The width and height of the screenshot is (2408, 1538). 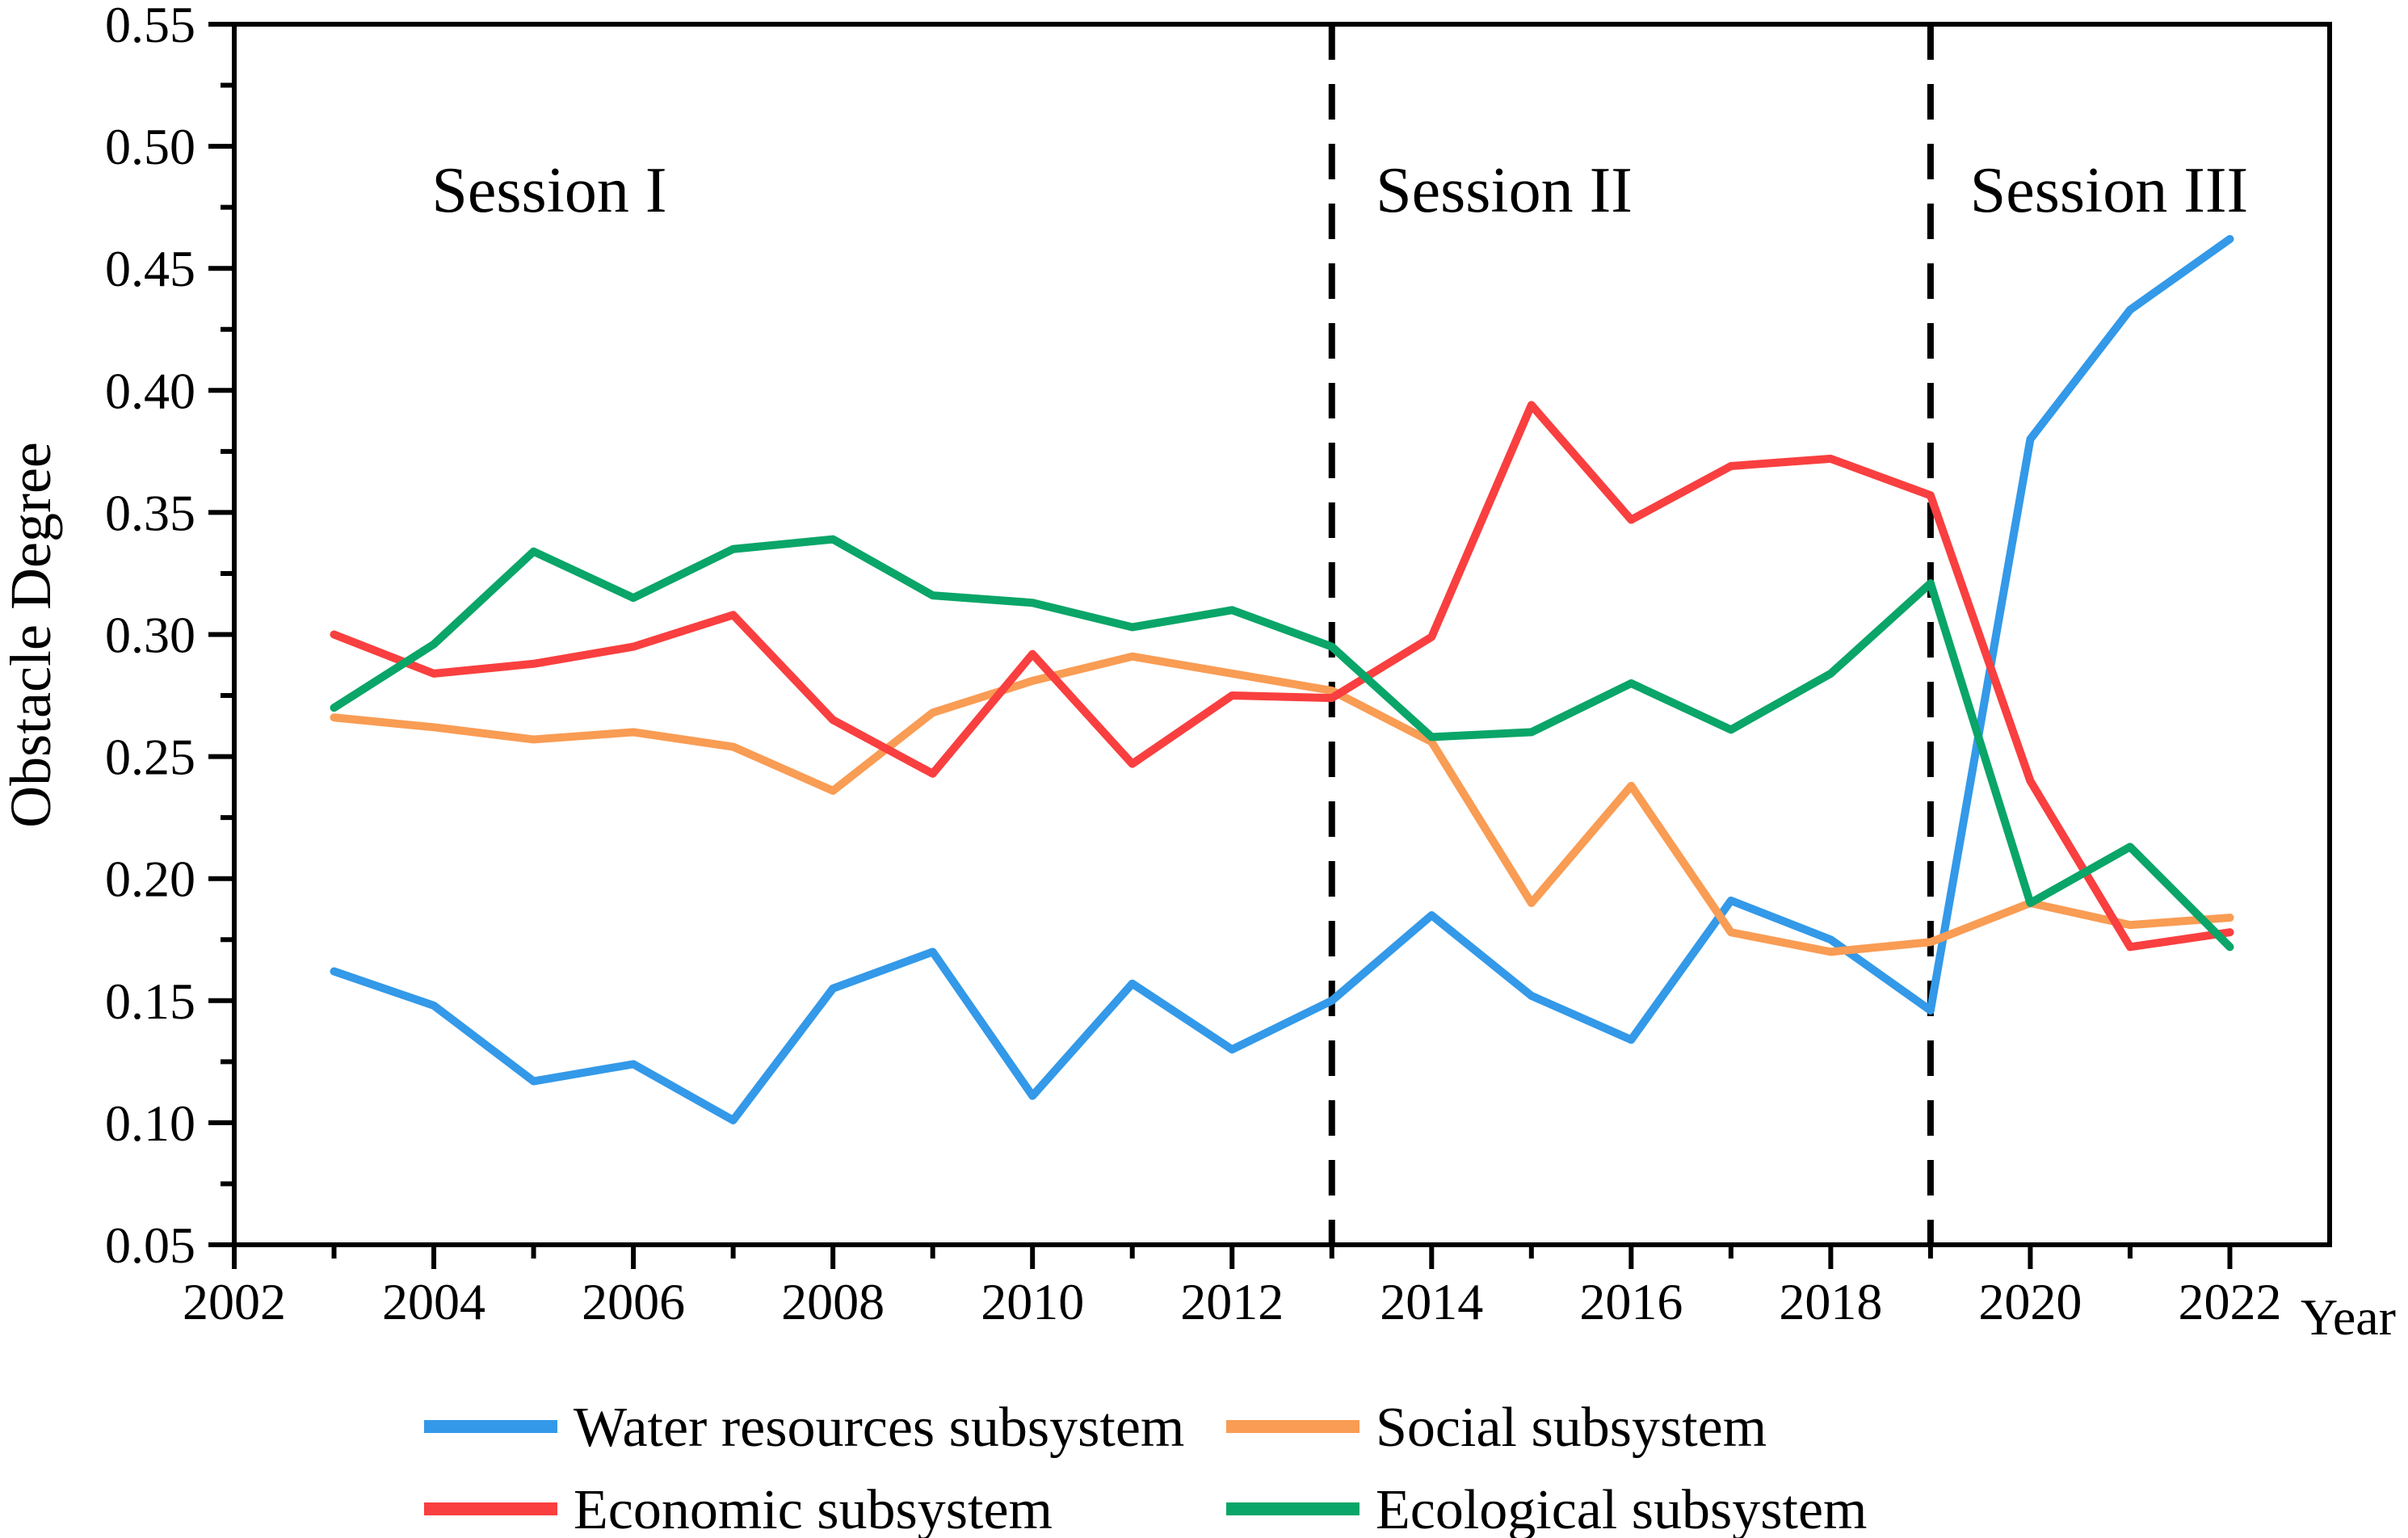 What do you see at coordinates (813, 1508) in the screenshot?
I see `legend-label-economic: Economic subsystem` at bounding box center [813, 1508].